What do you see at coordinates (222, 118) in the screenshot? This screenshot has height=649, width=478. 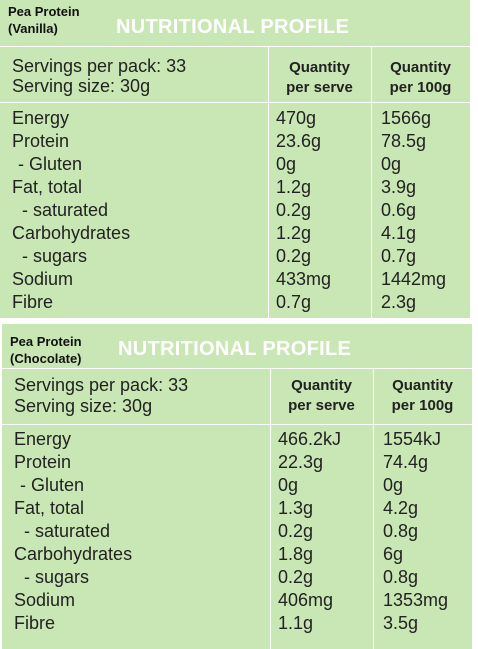 I see `table-row: Energy 470g 1566g` at bounding box center [222, 118].